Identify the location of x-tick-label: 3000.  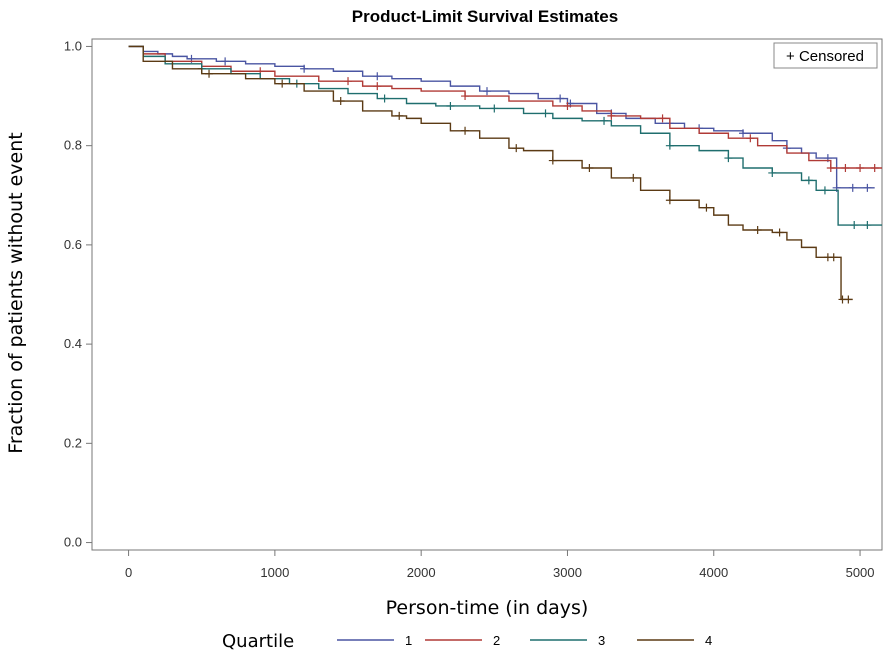
(567, 572).